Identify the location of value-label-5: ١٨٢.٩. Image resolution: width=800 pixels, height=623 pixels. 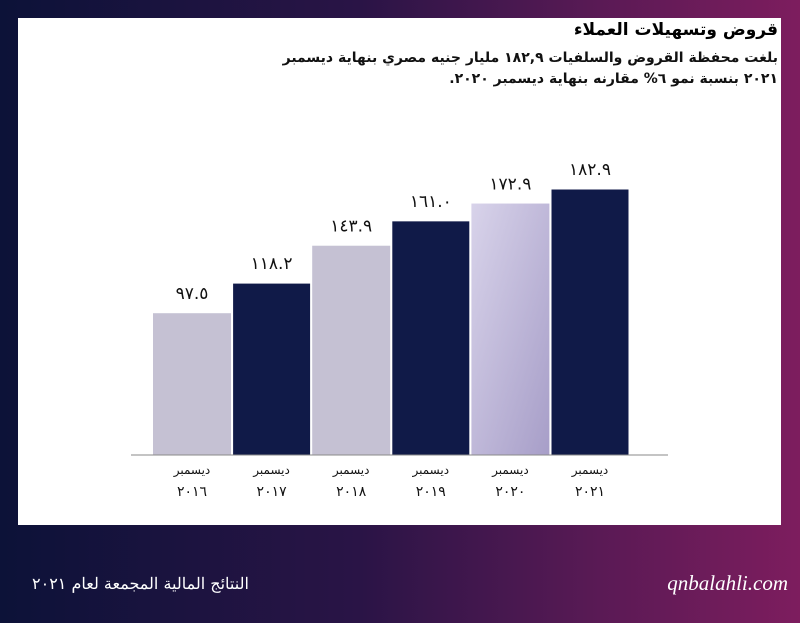
(590, 170).